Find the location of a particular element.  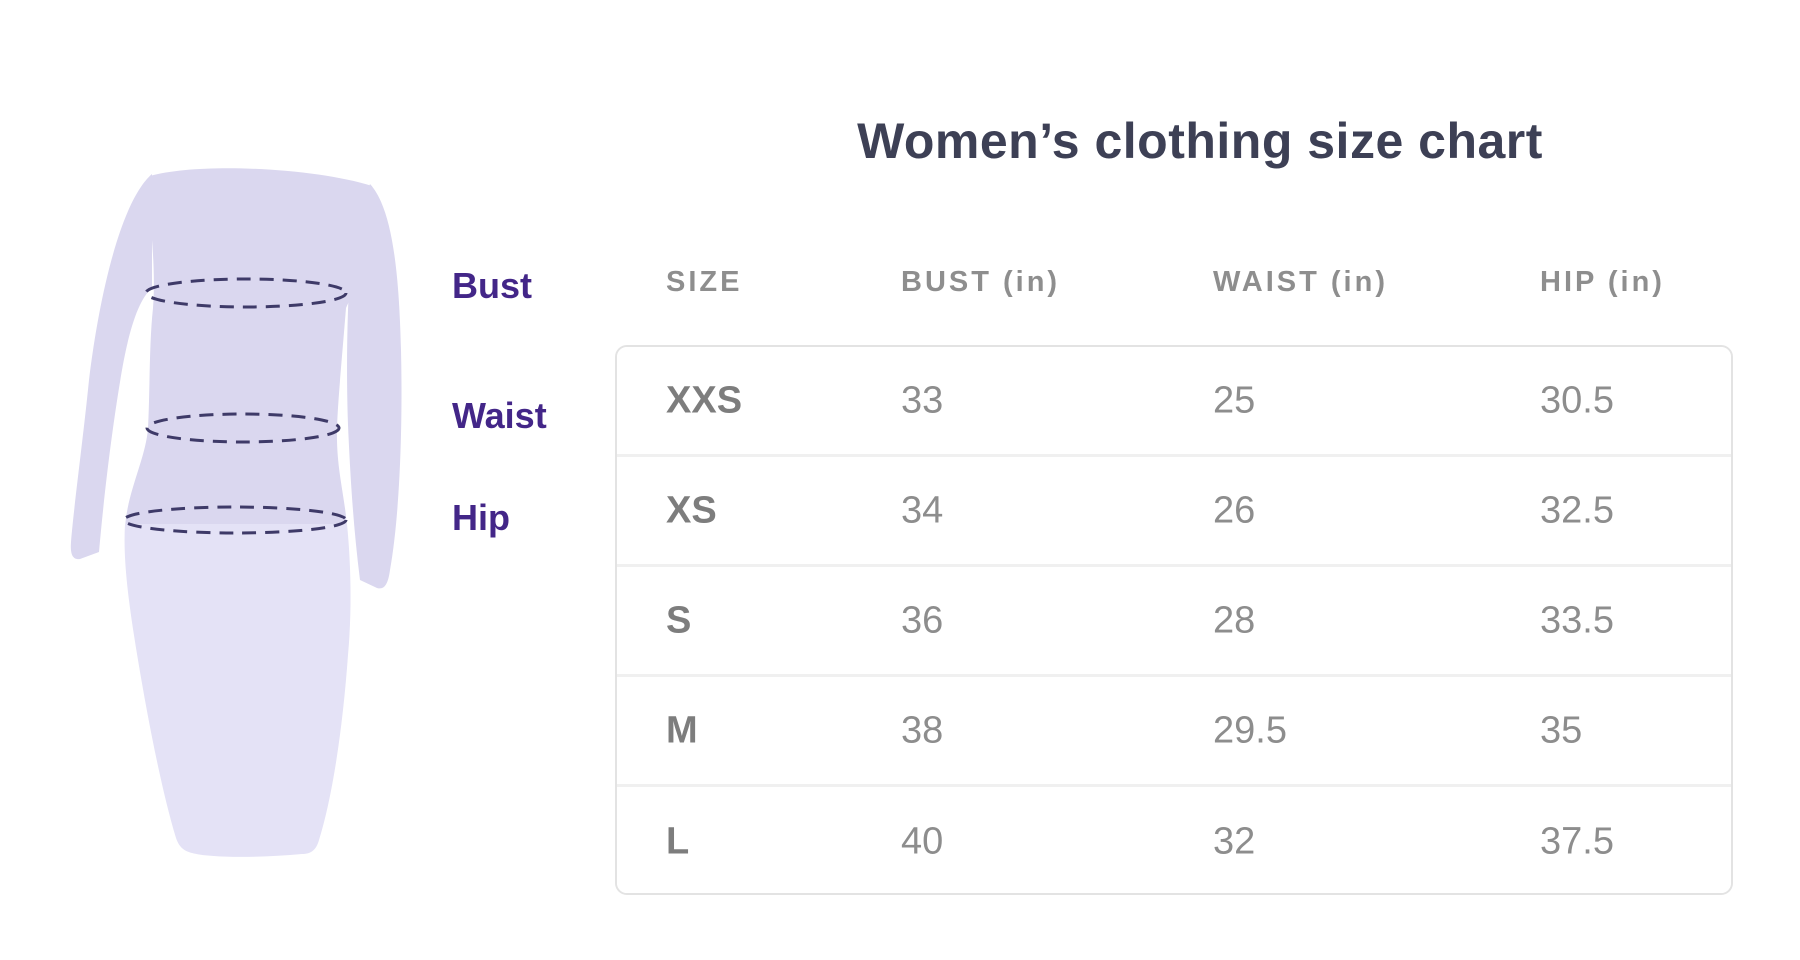

table-column-headers: SIZE BUST (in) WAIST (in) HIP (in) is located at coordinates (1174, 286).